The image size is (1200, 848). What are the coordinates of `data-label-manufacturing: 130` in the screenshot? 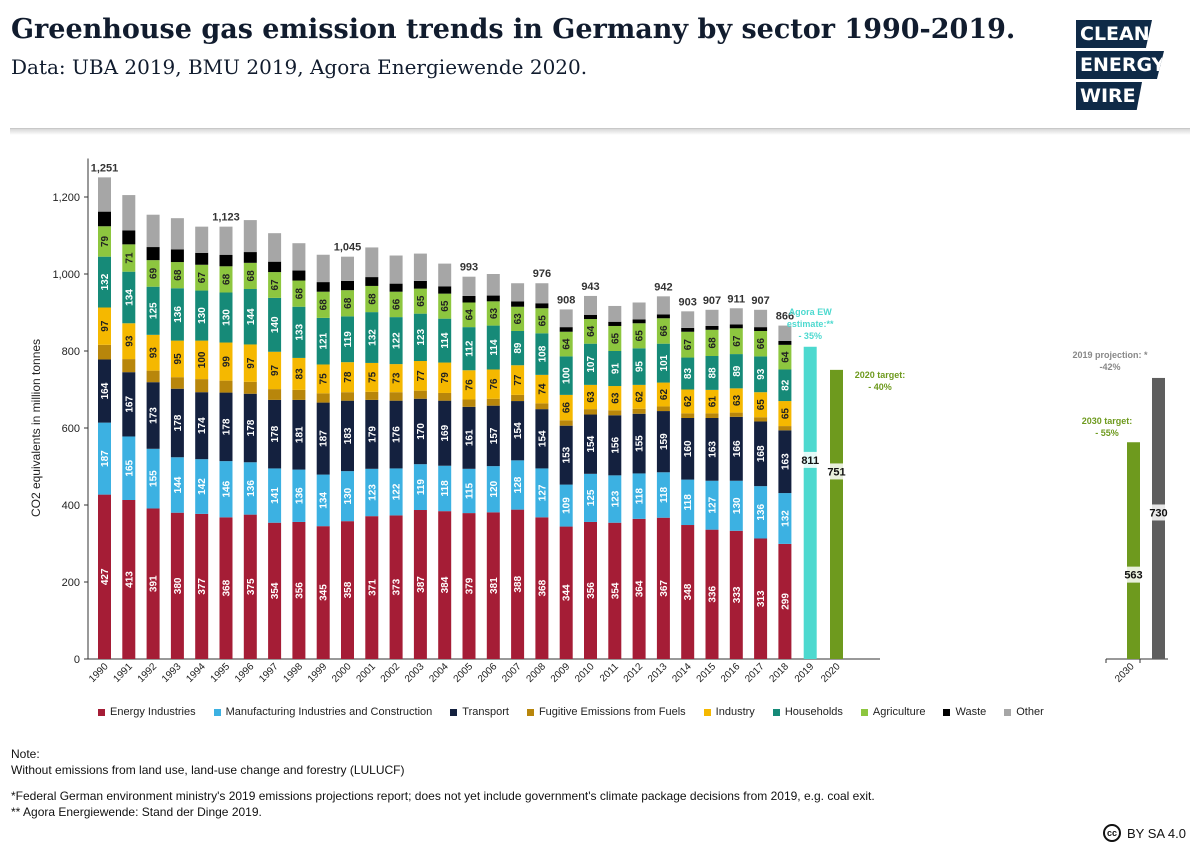 It's located at (737, 505).